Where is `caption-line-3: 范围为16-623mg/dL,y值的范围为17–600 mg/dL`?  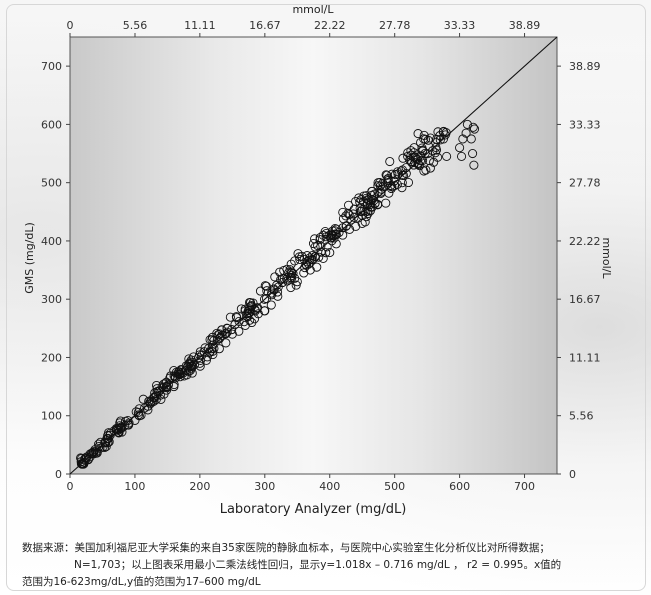
caption-line-3: 范围为16-623mg/dL,y值的范围为17–600 mg/dL is located at coordinates (141, 582).